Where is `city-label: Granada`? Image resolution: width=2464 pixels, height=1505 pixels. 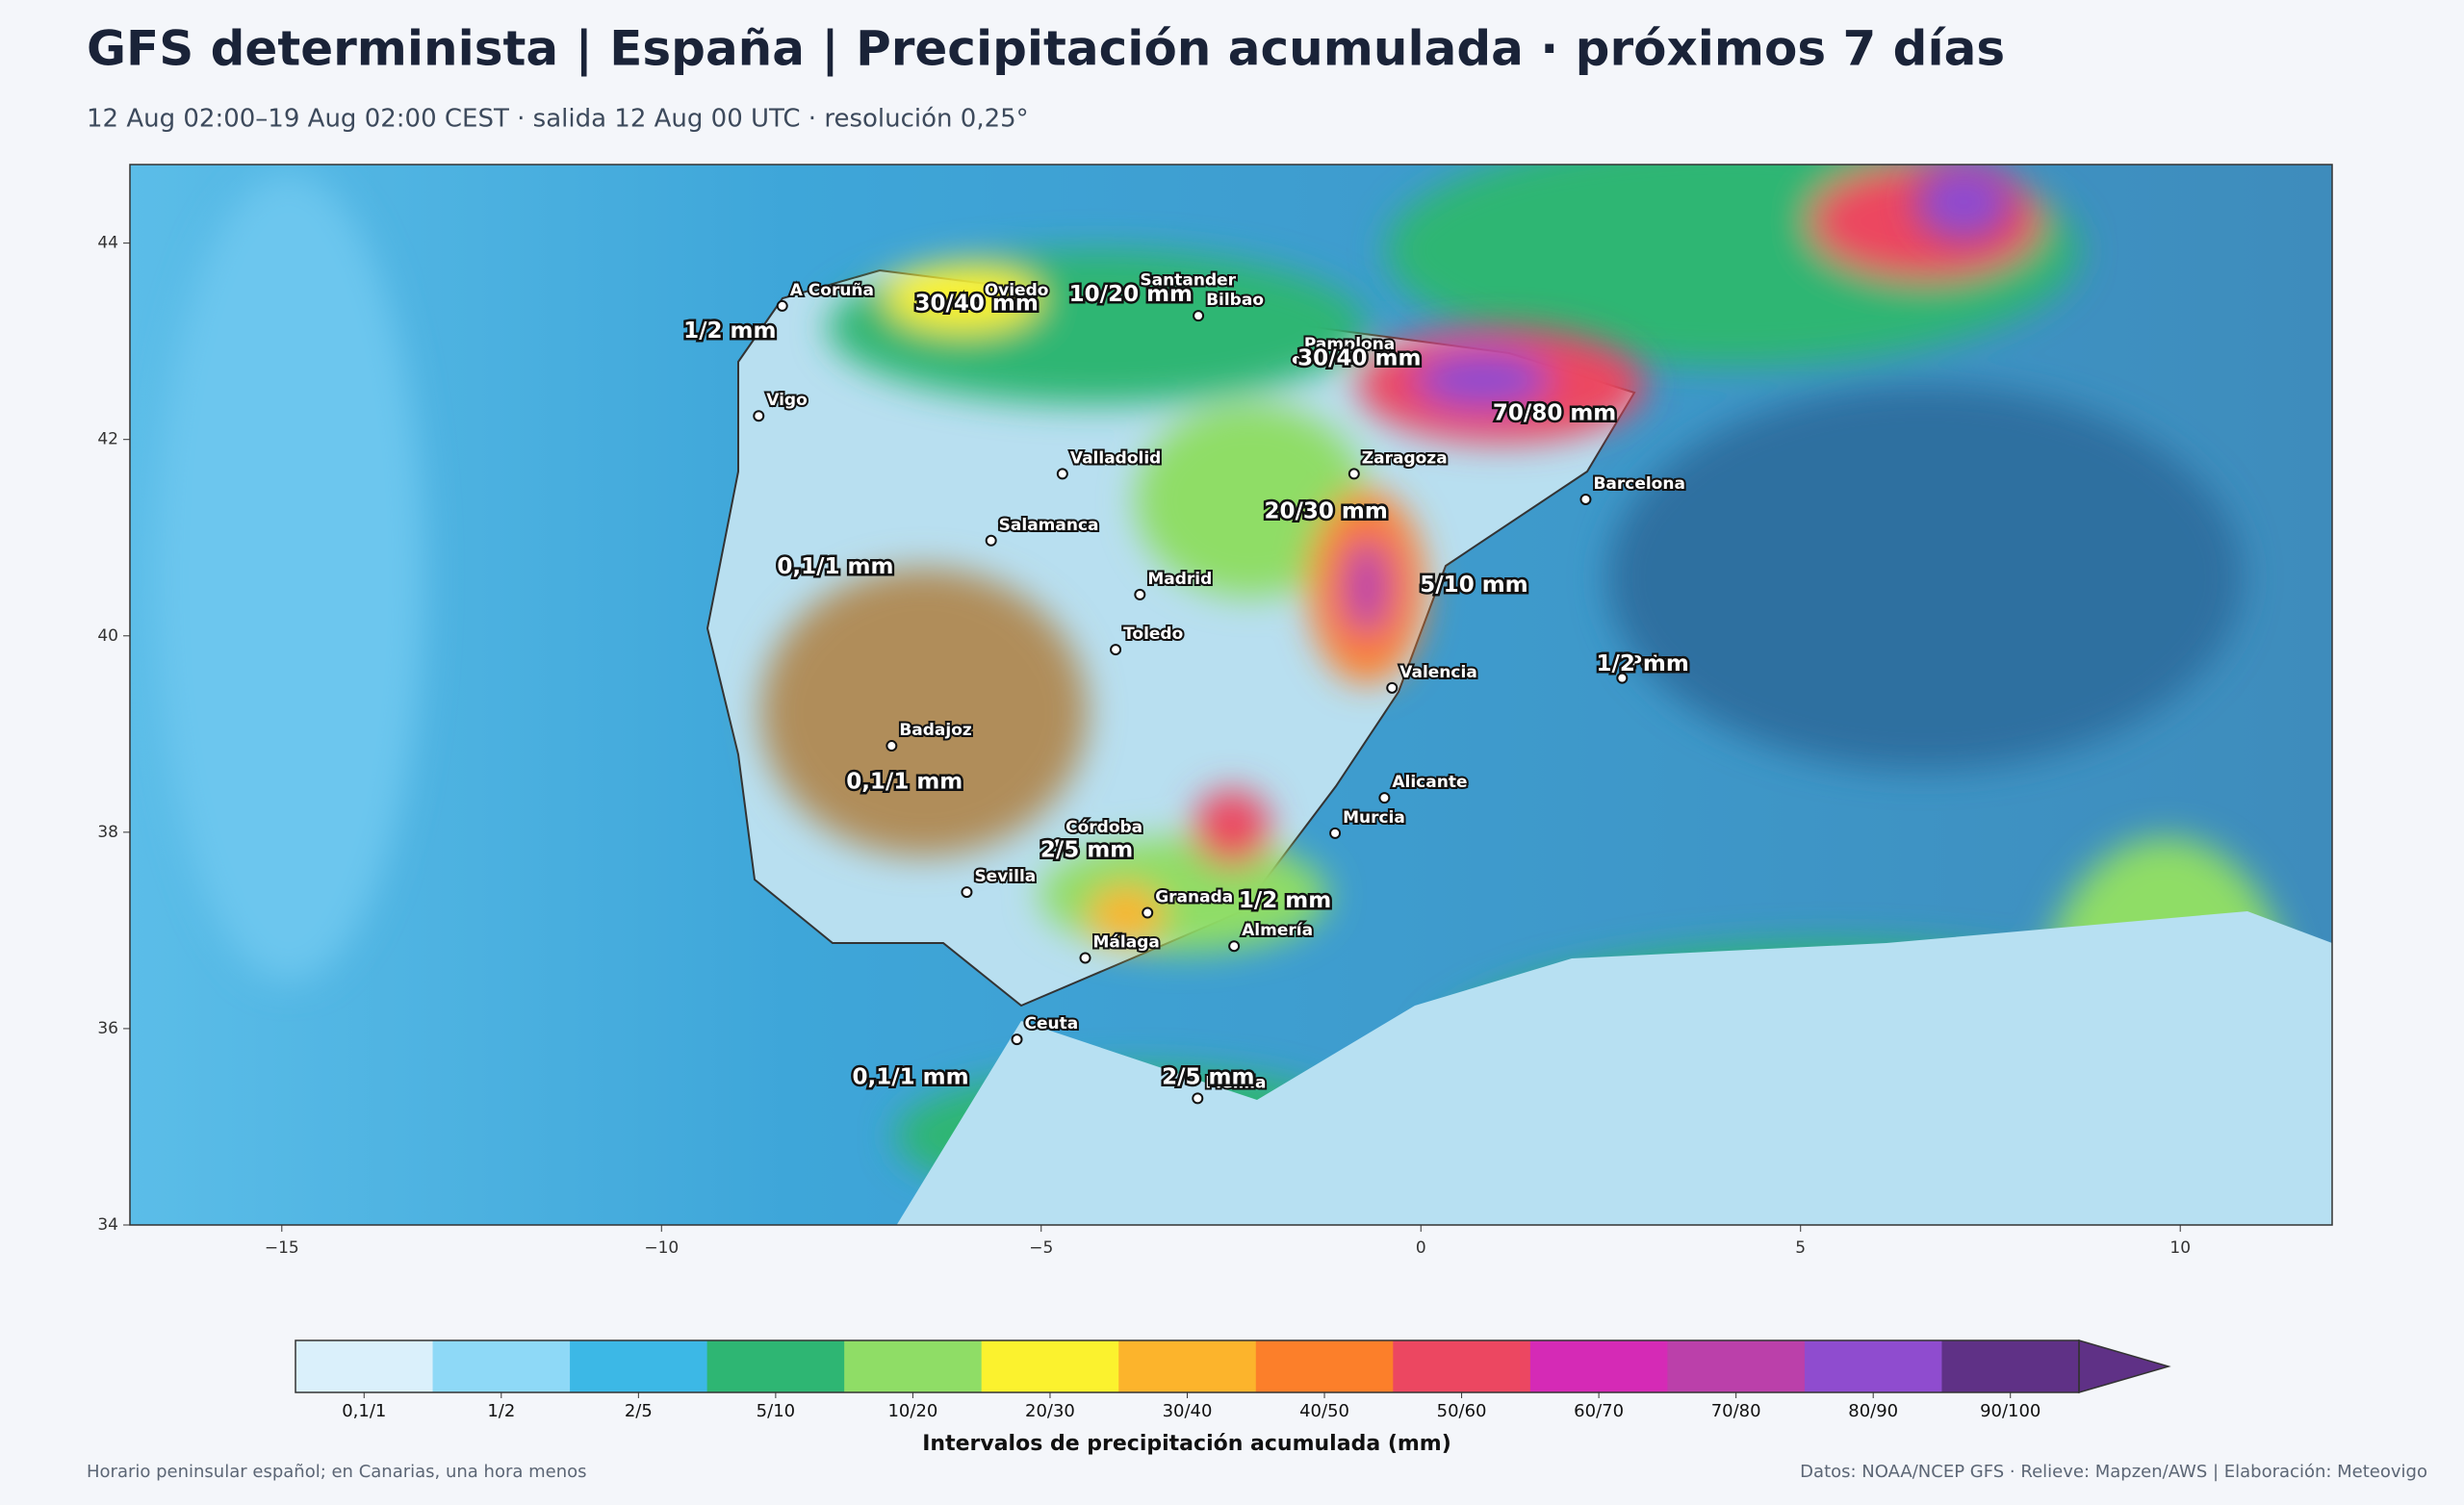 city-label: Granada is located at coordinates (1194, 898).